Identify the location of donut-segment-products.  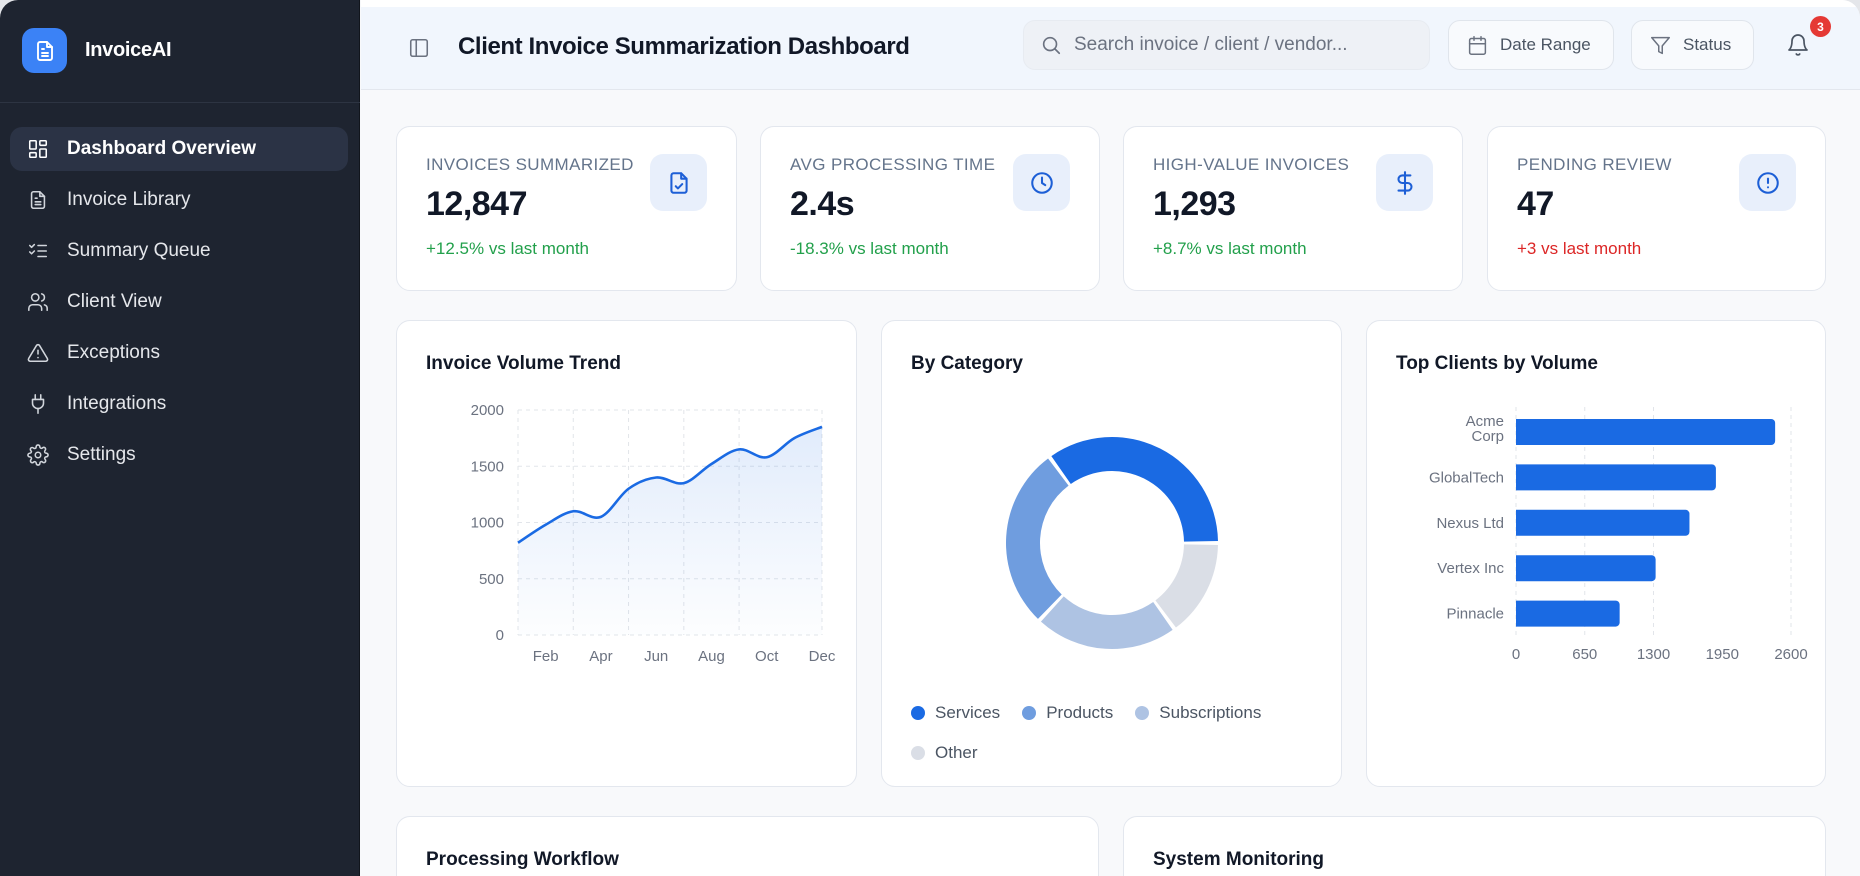
(1037, 538).